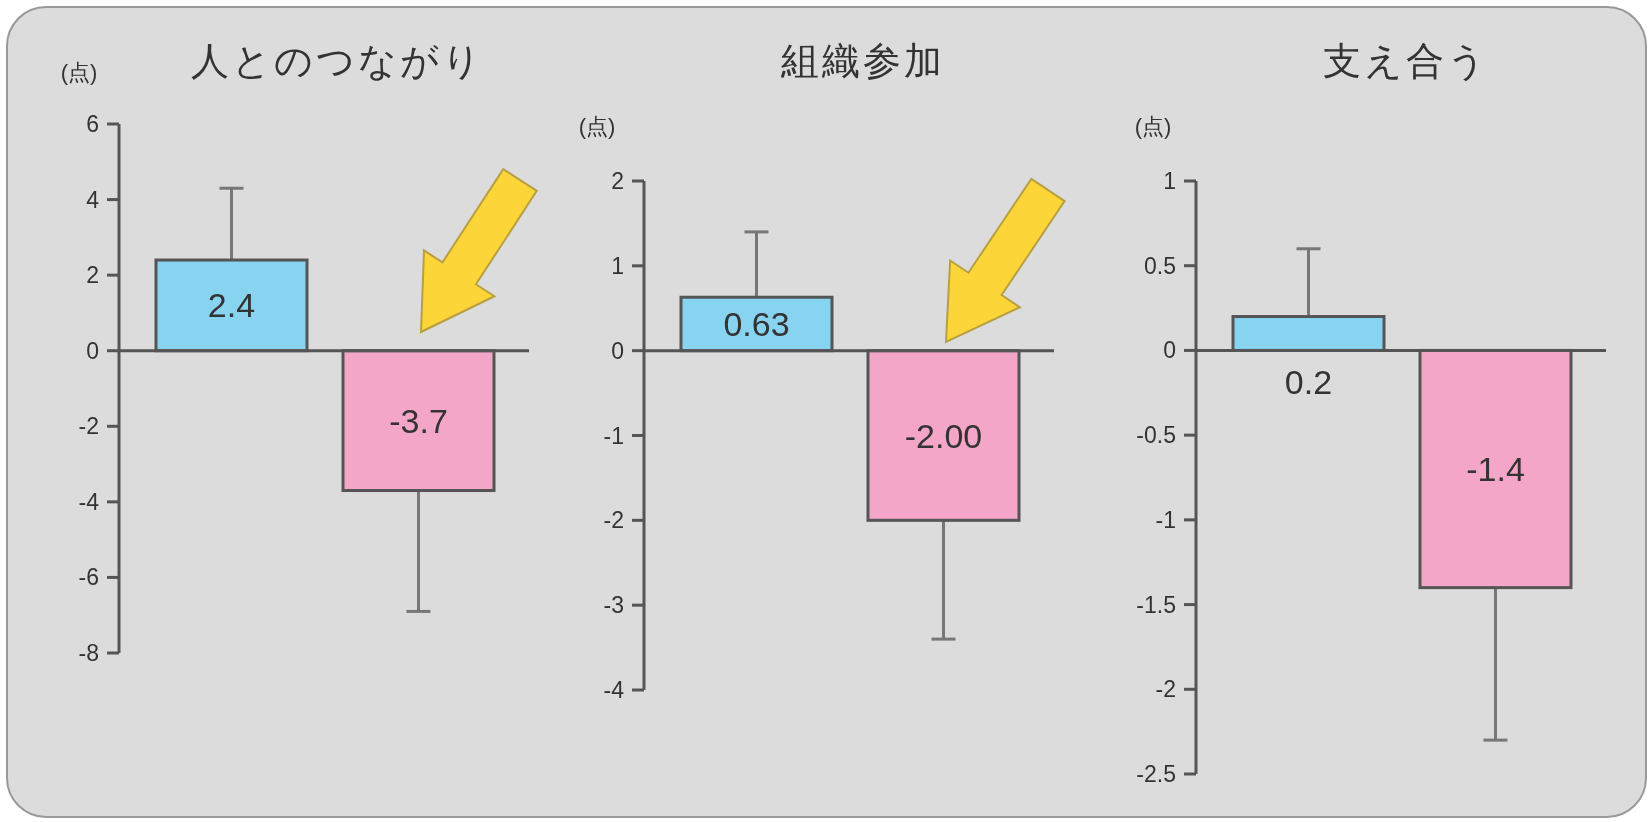 This screenshot has height=822, width=1651. What do you see at coordinates (92, 124) in the screenshot?
I see `y-tick-label: 6` at bounding box center [92, 124].